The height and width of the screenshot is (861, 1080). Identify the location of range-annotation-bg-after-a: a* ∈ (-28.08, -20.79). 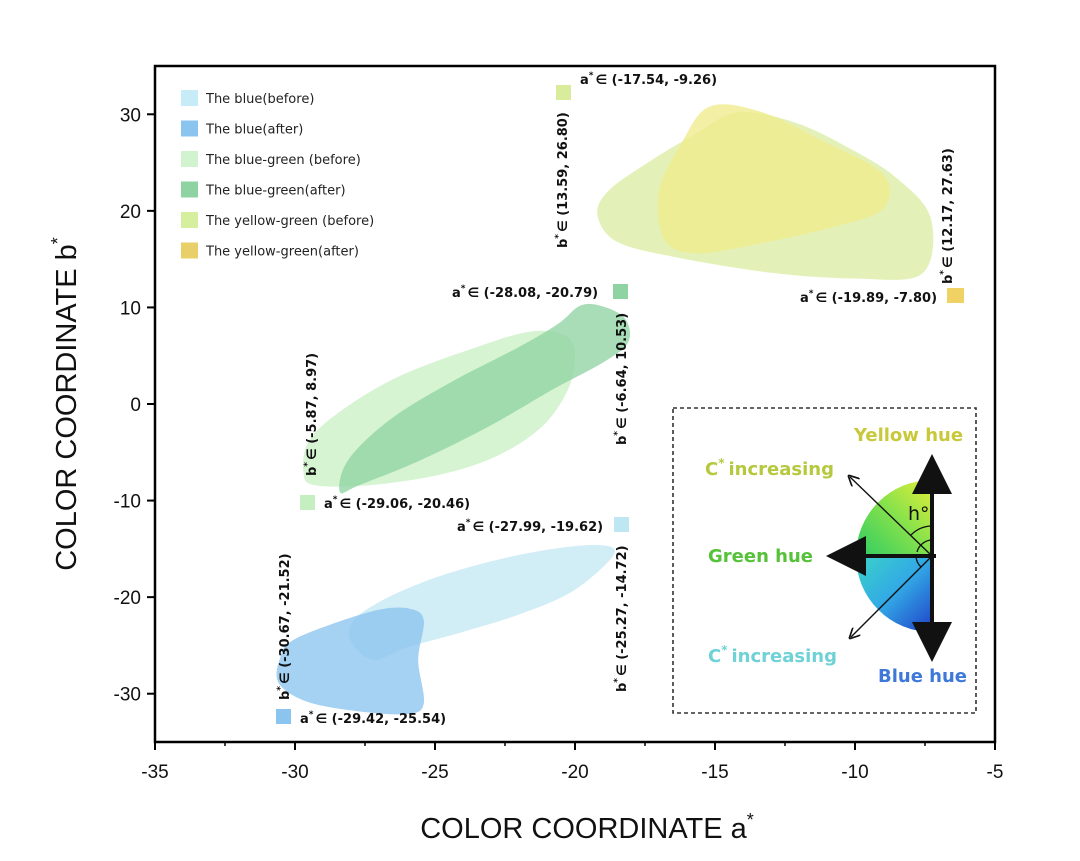
(540, 292).